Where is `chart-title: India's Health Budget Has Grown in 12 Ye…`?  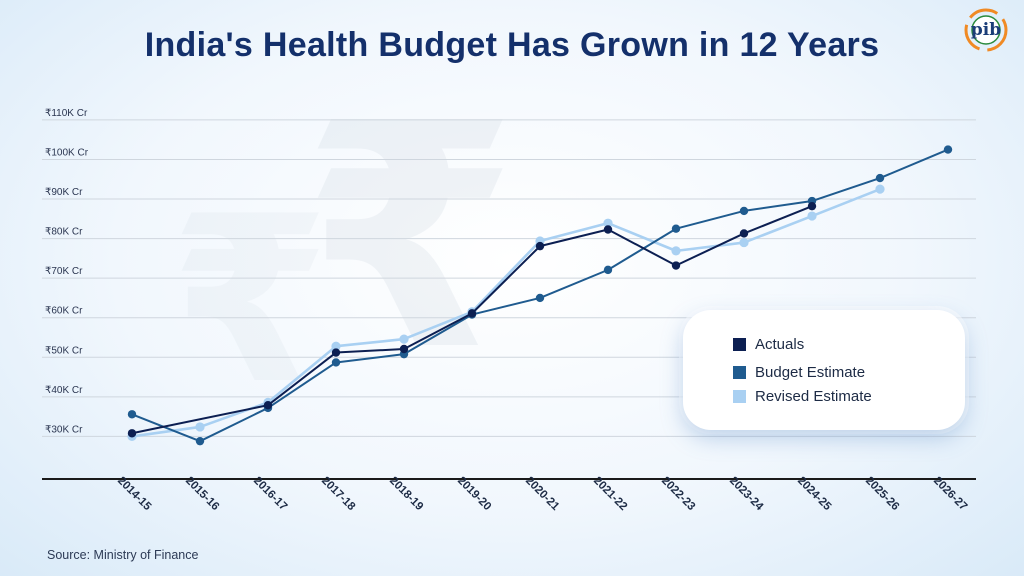 chart-title: India's Health Budget Has Grown in 12 Ye… is located at coordinates (512, 45).